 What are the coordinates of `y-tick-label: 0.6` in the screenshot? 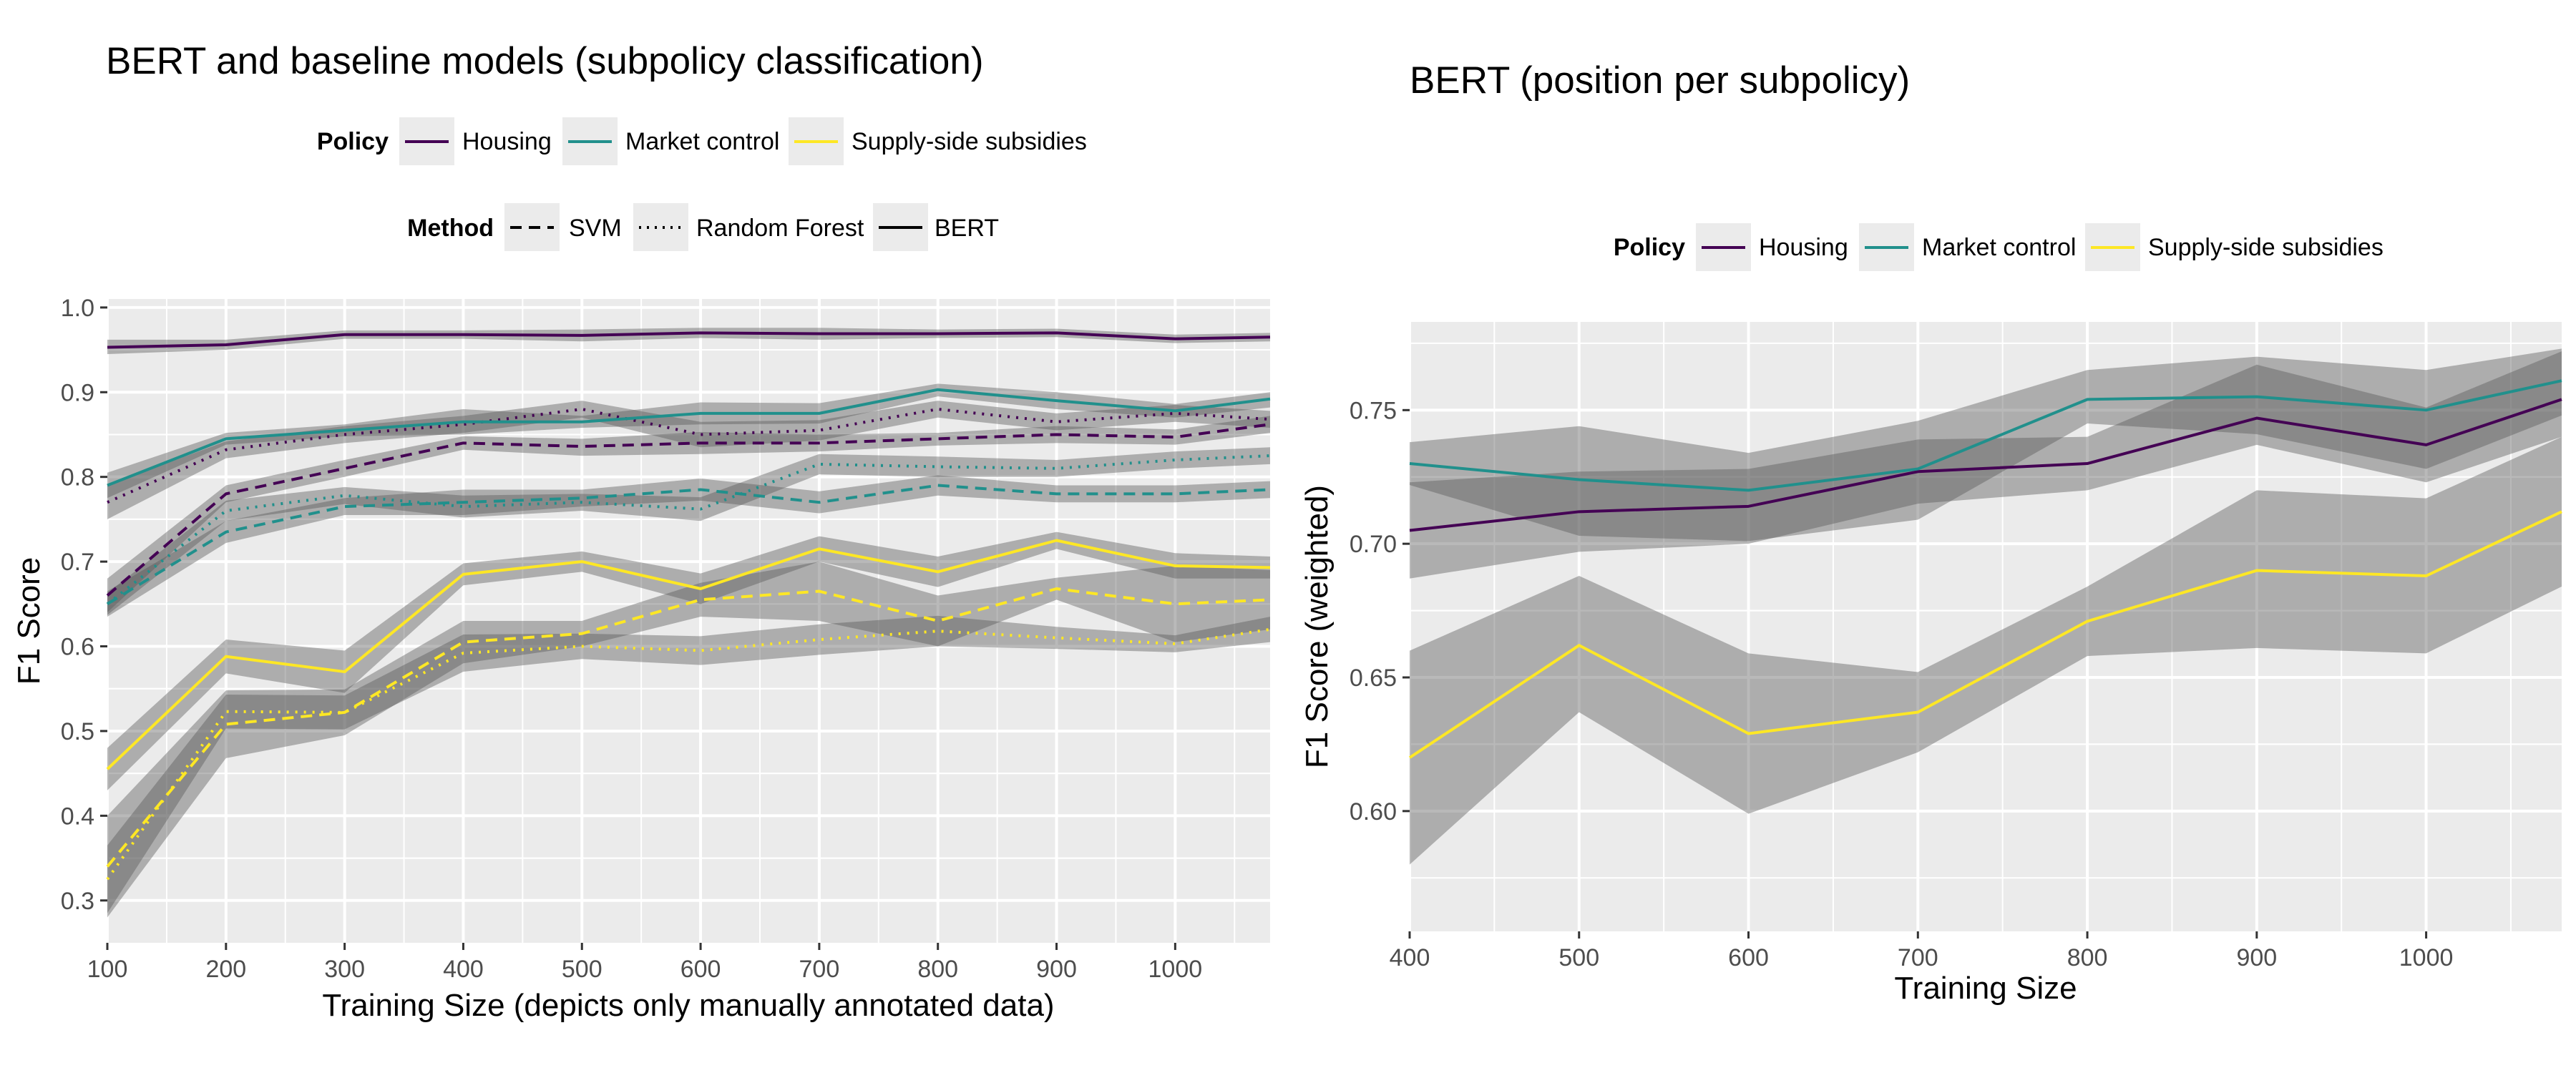 It's located at (77, 647).